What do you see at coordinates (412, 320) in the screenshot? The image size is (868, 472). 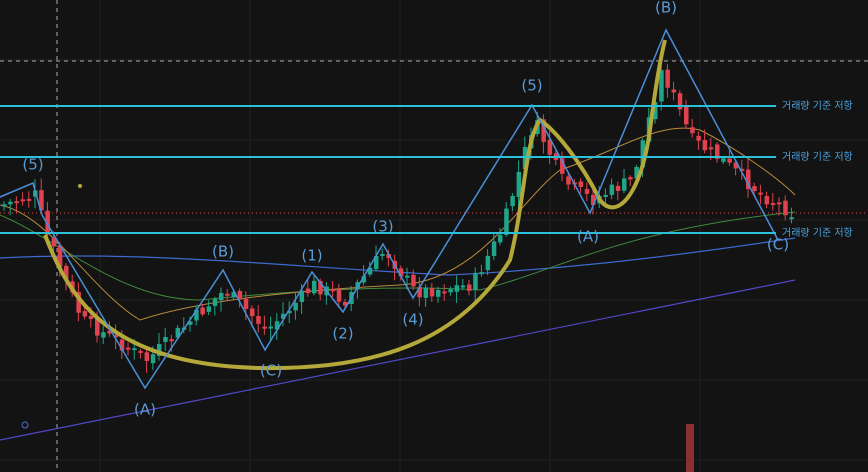 I see `wave-label: (4)` at bounding box center [412, 320].